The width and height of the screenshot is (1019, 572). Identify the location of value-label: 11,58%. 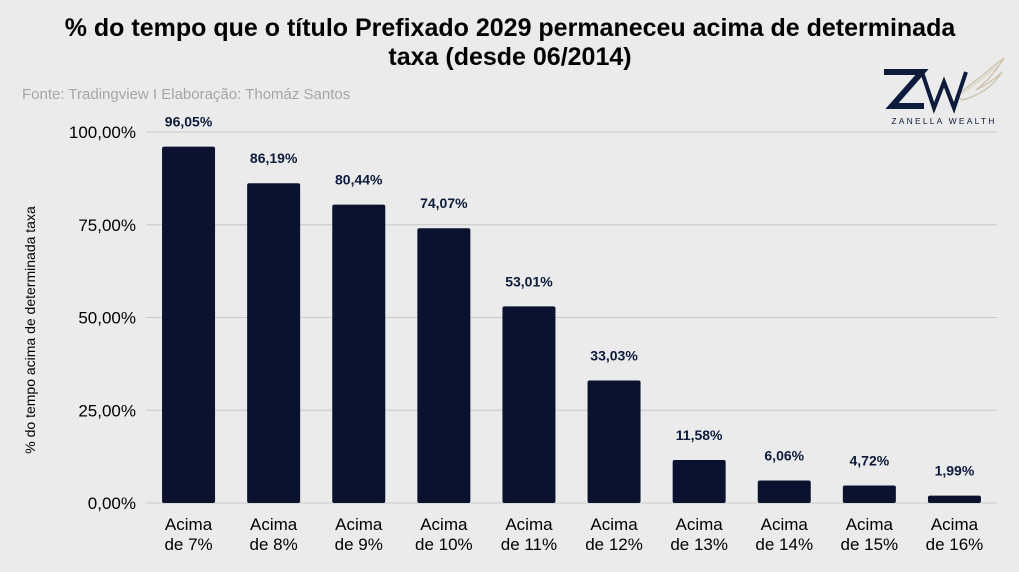
(699, 435).